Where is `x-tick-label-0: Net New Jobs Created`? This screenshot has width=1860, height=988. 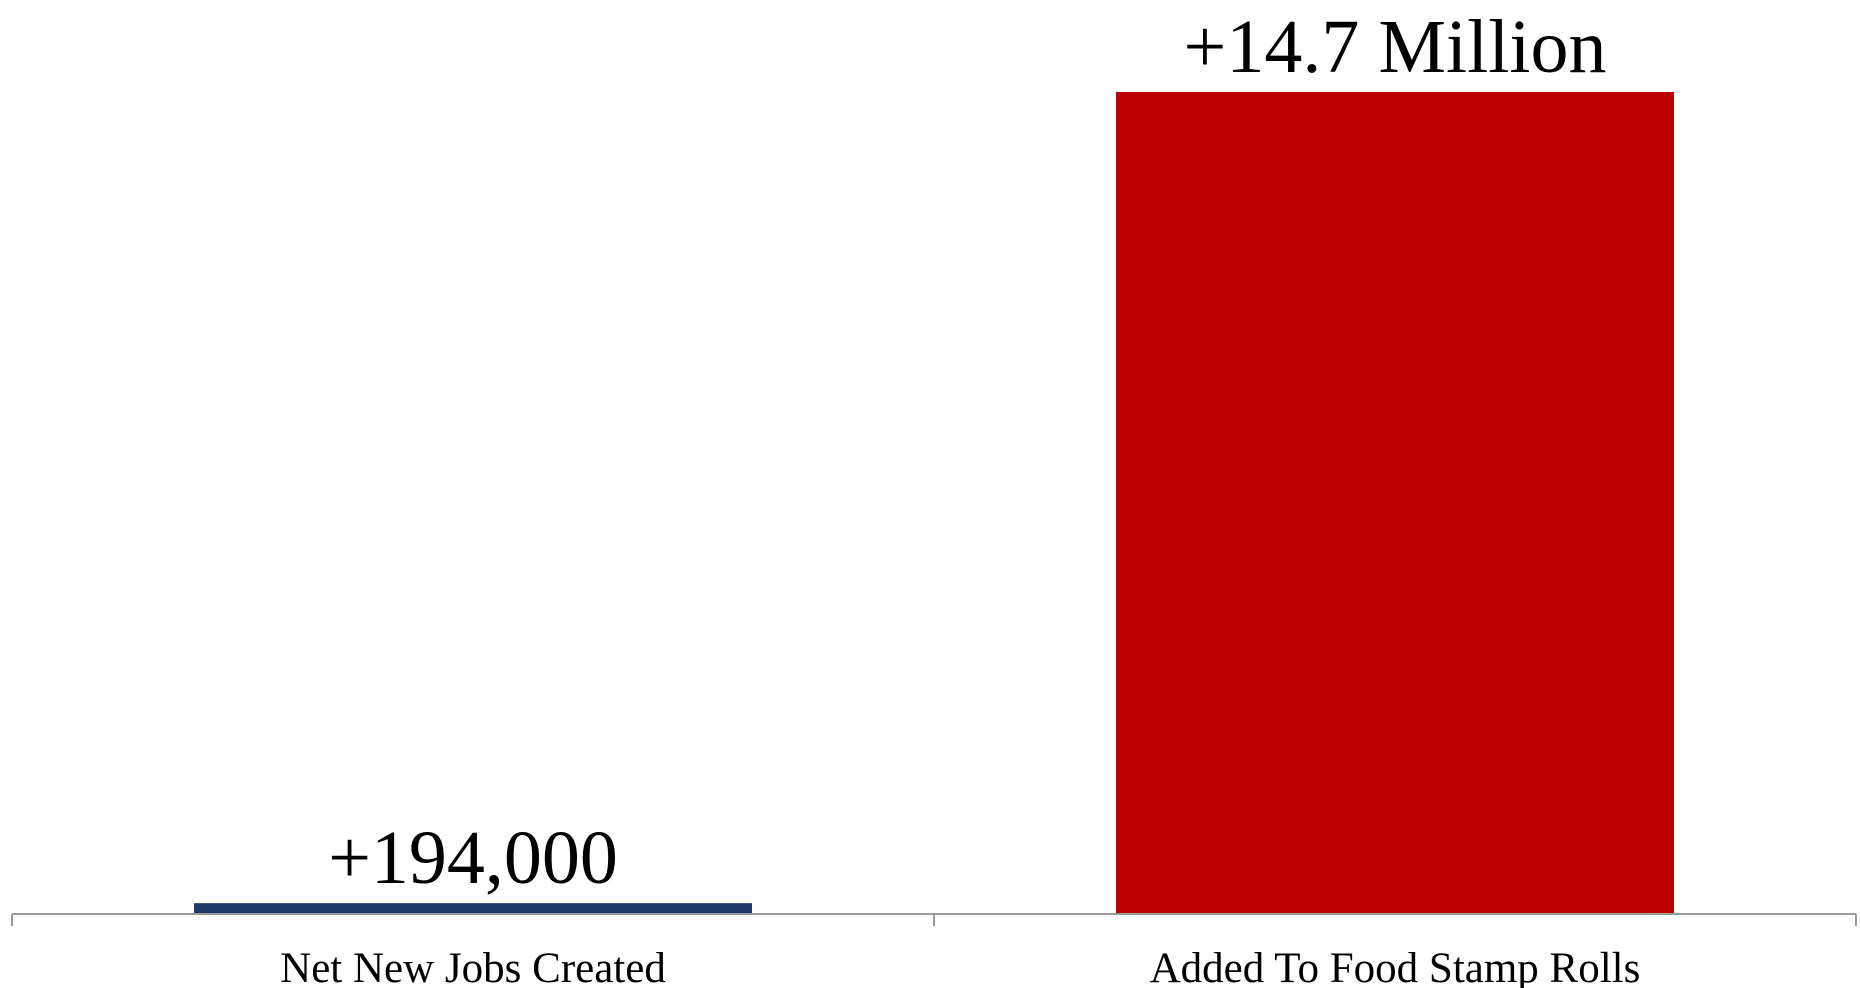
x-tick-label-0: Net New Jobs Created is located at coordinates (473, 966).